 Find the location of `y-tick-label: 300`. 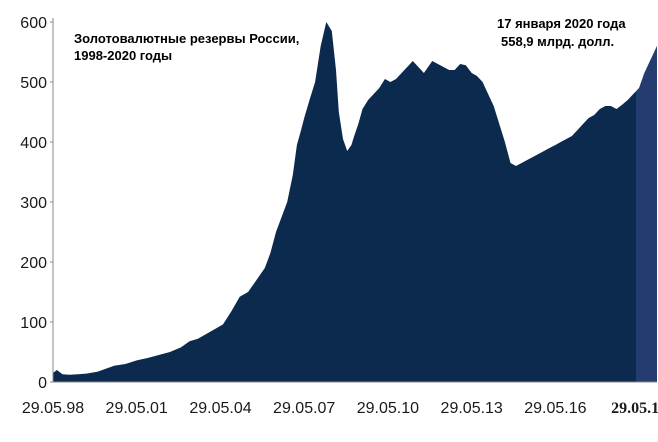

y-tick-label: 300 is located at coordinates (33, 203).